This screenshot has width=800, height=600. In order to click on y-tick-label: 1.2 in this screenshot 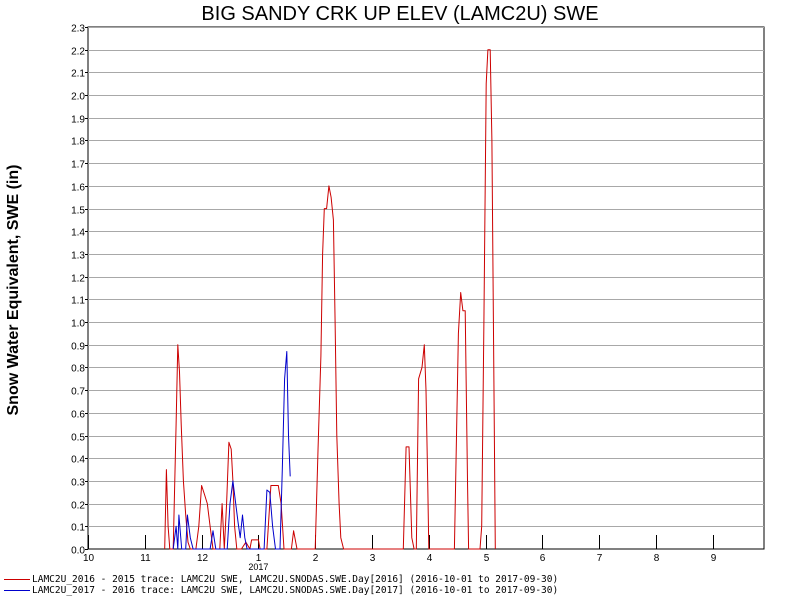, I will do `click(78, 279)`.